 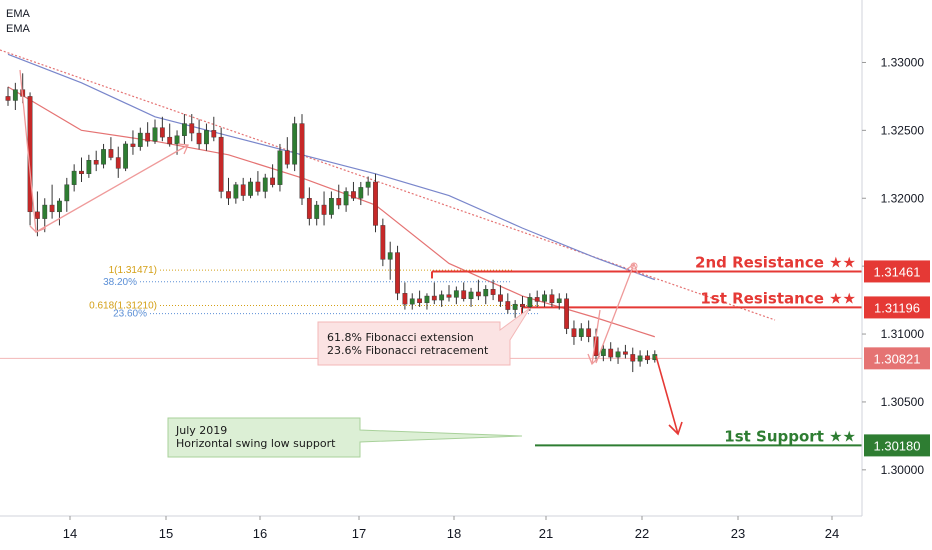 I want to click on projection-arrowhead, so click(x=675, y=428).